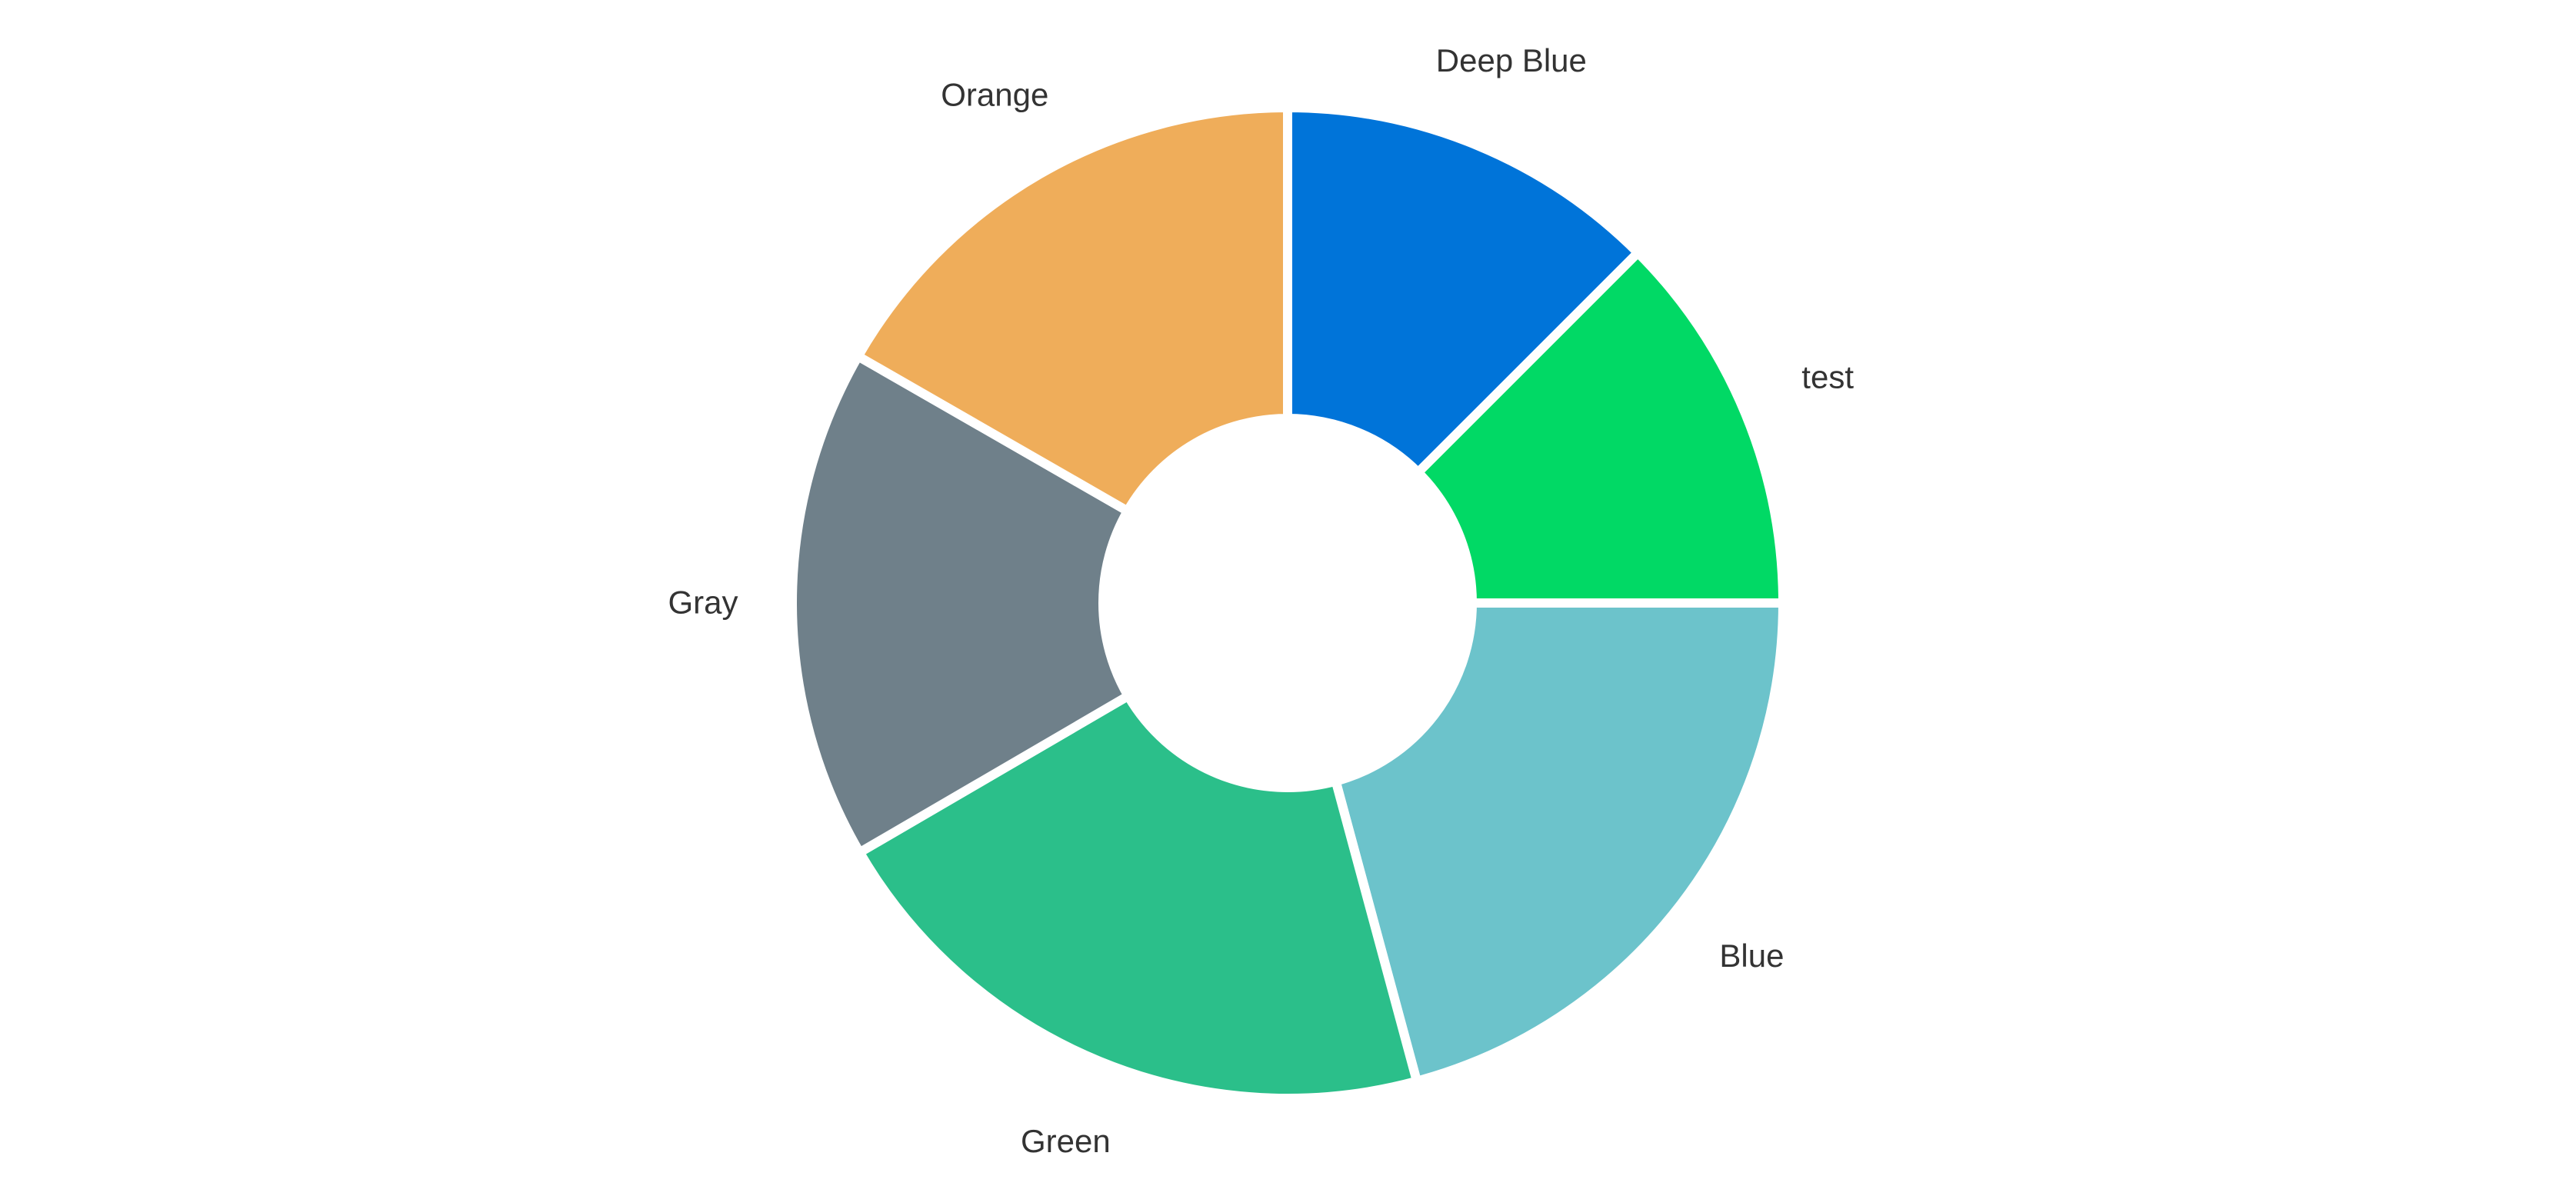  I want to click on slice-label-blue: Blue, so click(1751, 956).